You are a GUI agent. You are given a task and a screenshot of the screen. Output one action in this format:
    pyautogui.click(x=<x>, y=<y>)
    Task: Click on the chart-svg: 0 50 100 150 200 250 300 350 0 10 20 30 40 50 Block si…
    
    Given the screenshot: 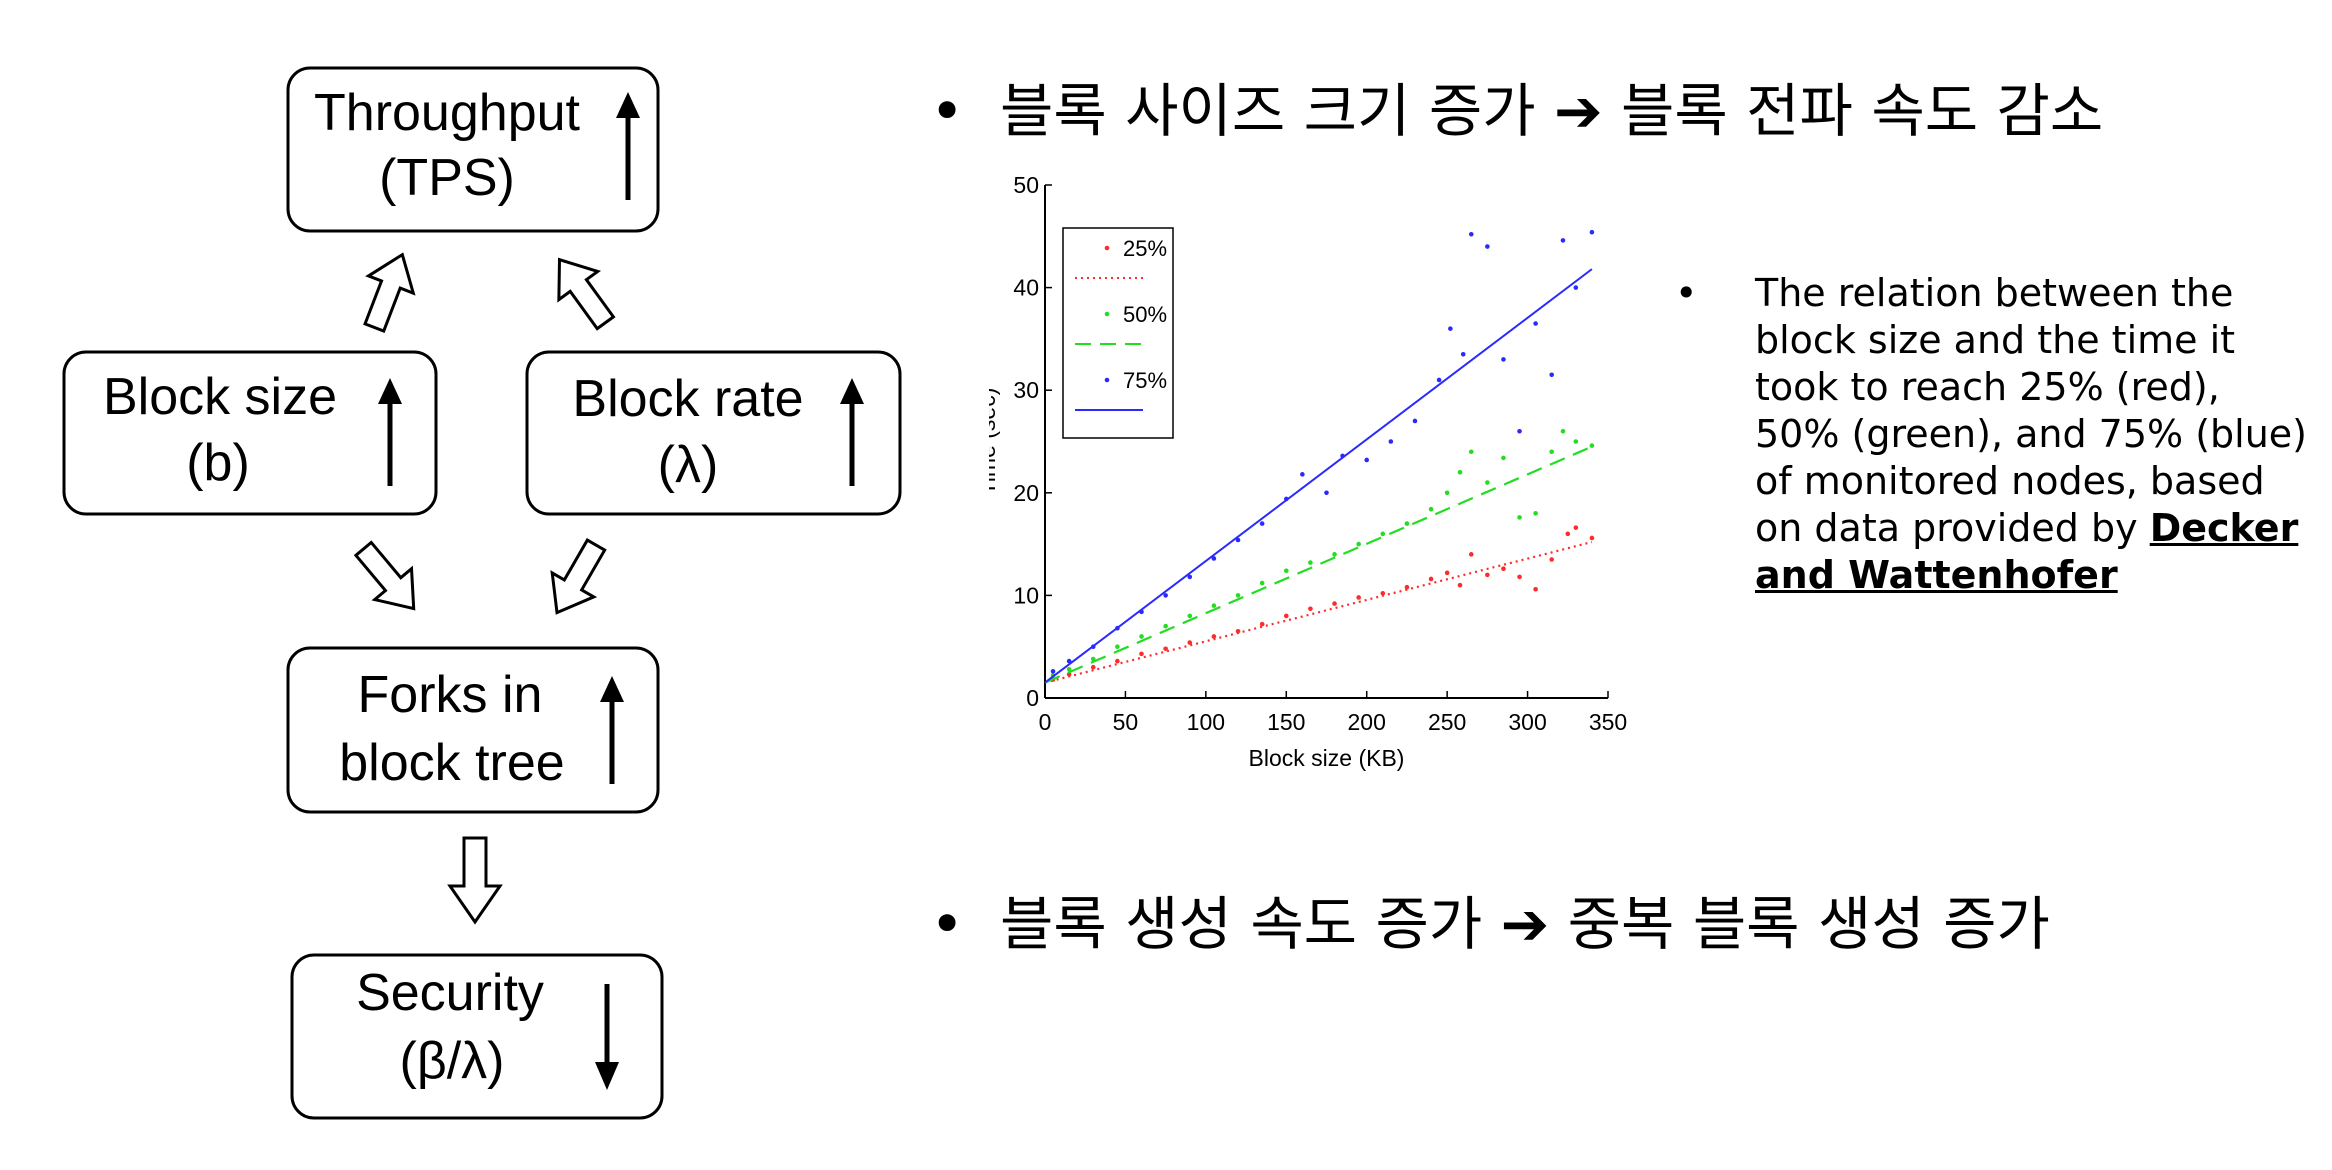 What is the action you would take?
    pyautogui.click(x=1300, y=480)
    